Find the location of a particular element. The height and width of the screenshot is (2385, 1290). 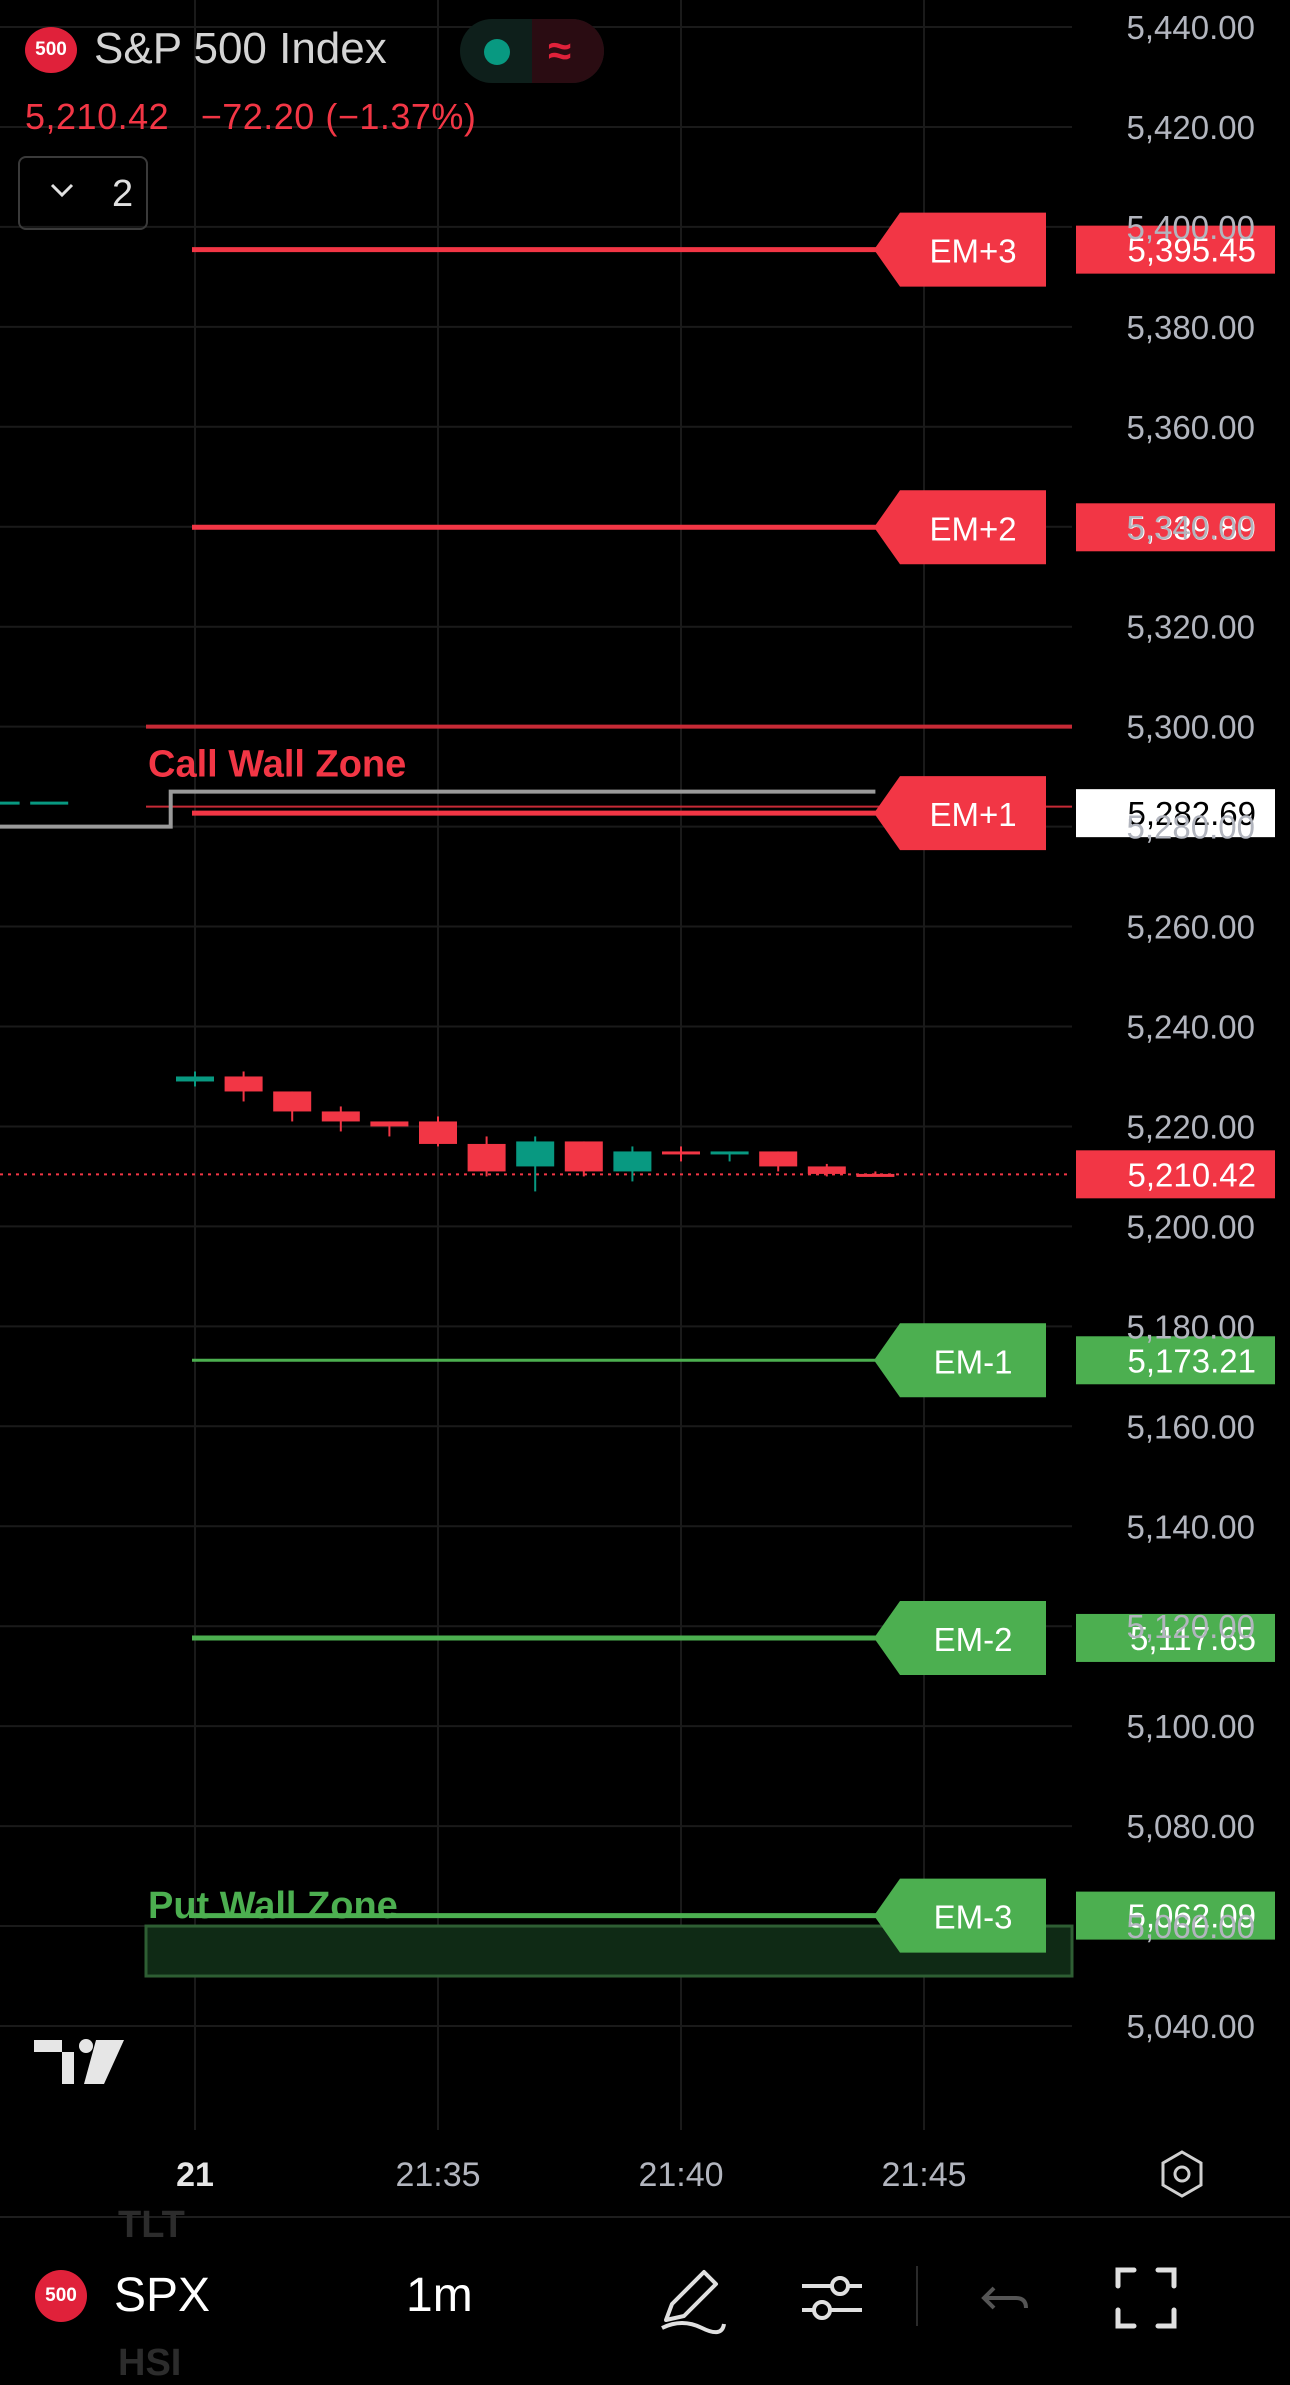

wave-icon: ≈ is located at coordinates (560, 50).